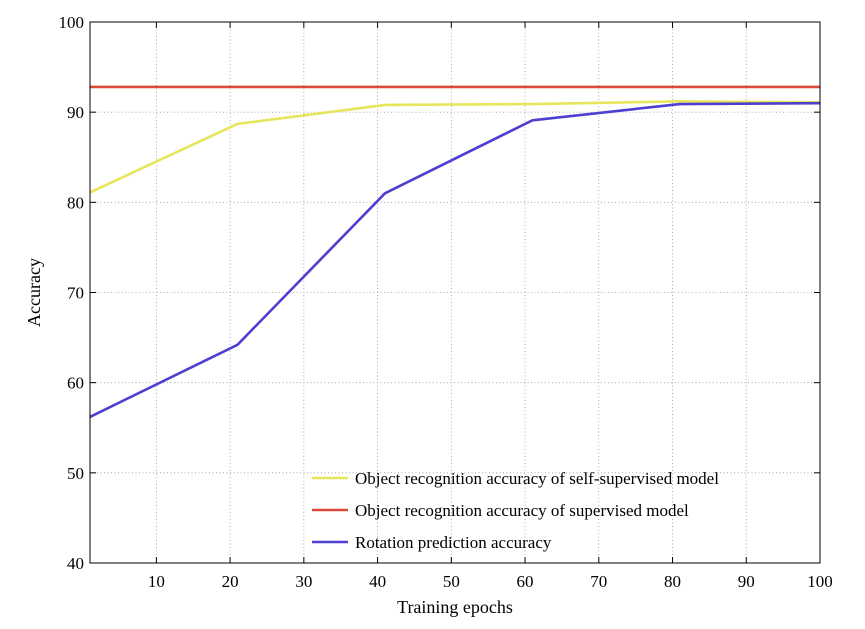 Image resolution: width=865 pixels, height=629 pixels. What do you see at coordinates (72, 22) in the screenshot?
I see `y-tick-label: 100` at bounding box center [72, 22].